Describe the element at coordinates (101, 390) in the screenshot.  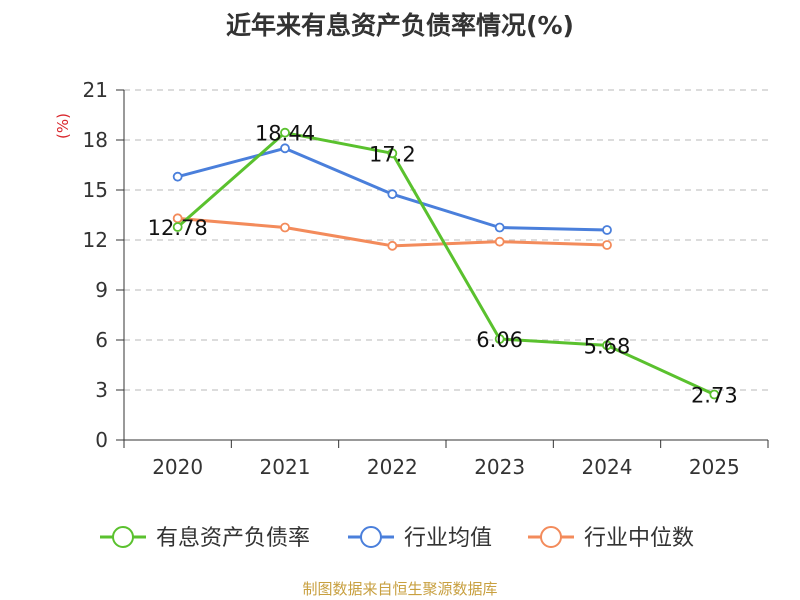
I see `y-tick-label: 3` at that location.